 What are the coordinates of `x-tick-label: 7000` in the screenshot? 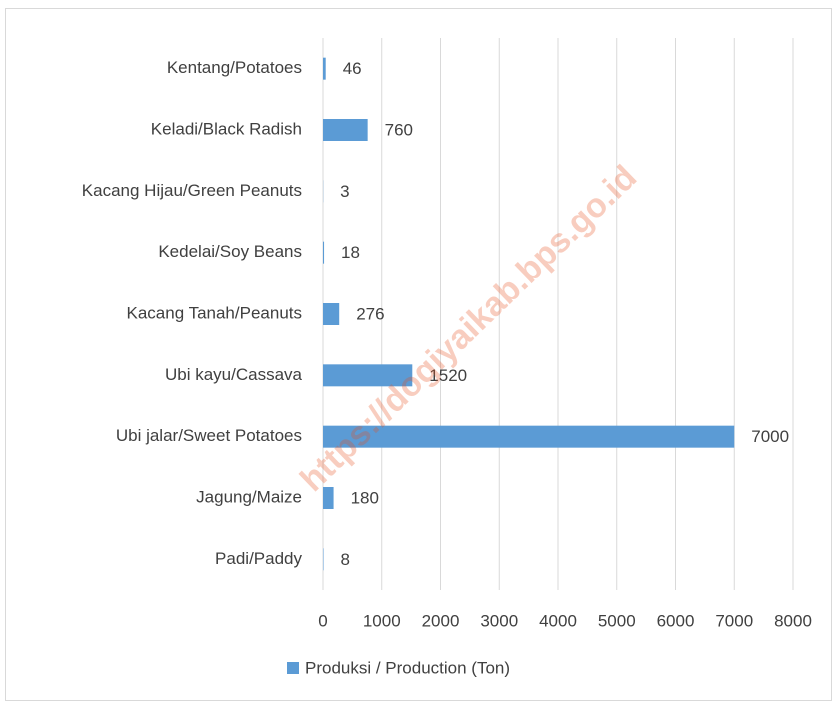 It's located at (734, 620).